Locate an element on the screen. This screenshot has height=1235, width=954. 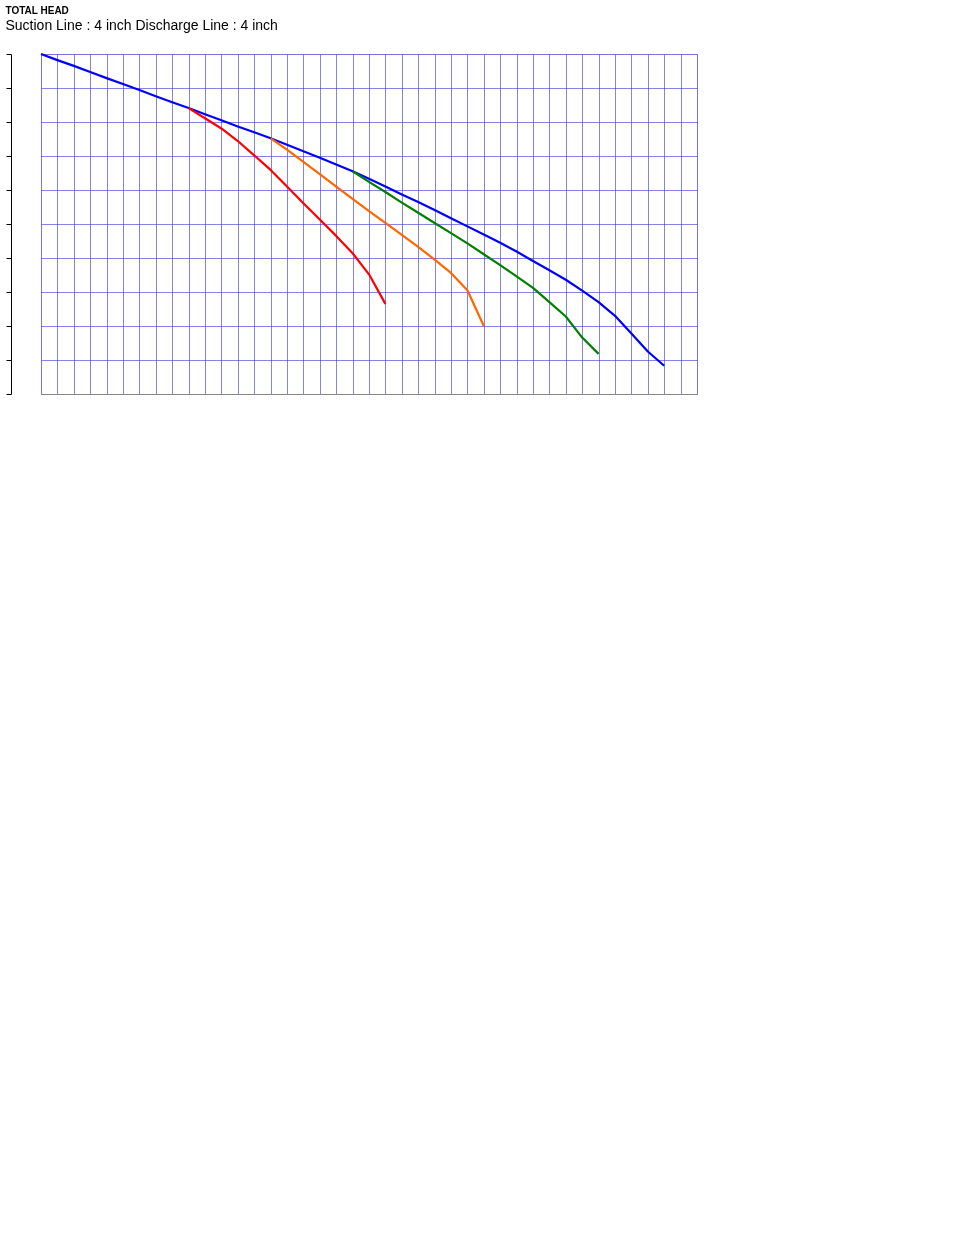
chart-subtitle: Suction Line : 4 inch Discharge Line : 4 inch is located at coordinates (141, 24).